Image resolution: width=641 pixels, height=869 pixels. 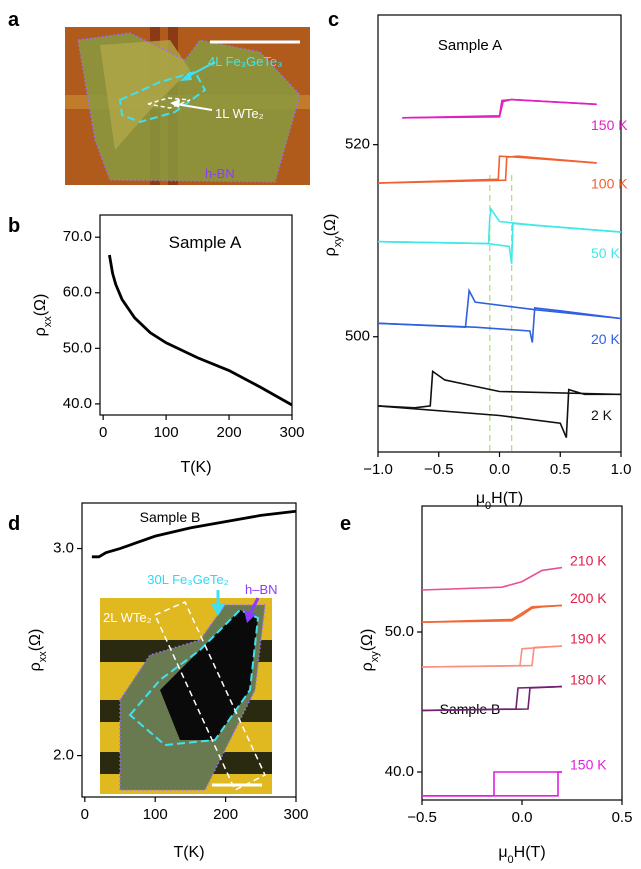 What do you see at coordinates (14, 524) in the screenshot?
I see `panel-label: d` at bounding box center [14, 524].